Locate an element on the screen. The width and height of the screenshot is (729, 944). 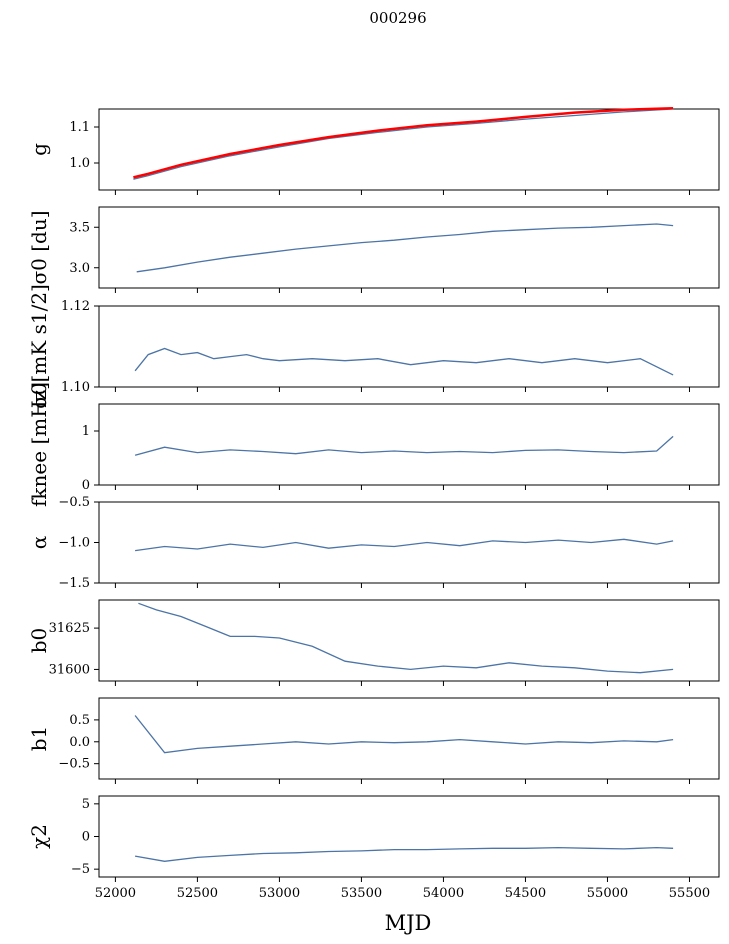
panel-5: −1.5 −1.0 −0.5 α is located at coordinates (373, 543).